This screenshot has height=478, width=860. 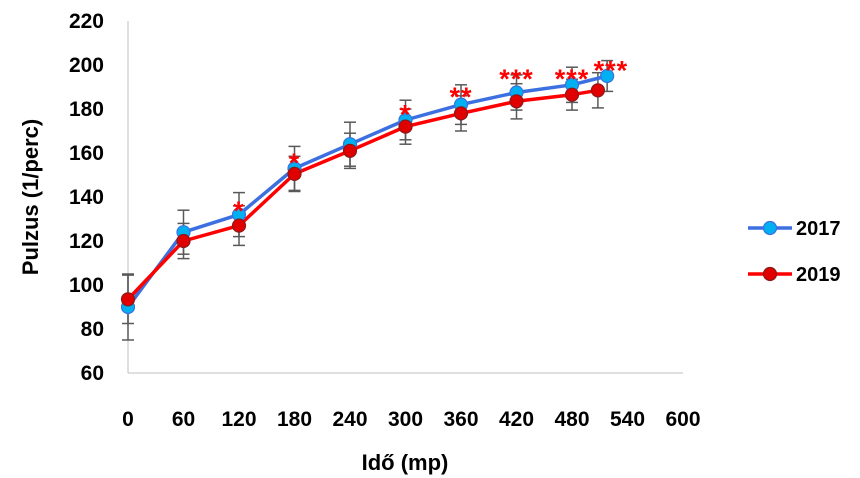 What do you see at coordinates (818, 229) in the screenshot?
I see `legend-label: 2017` at bounding box center [818, 229].